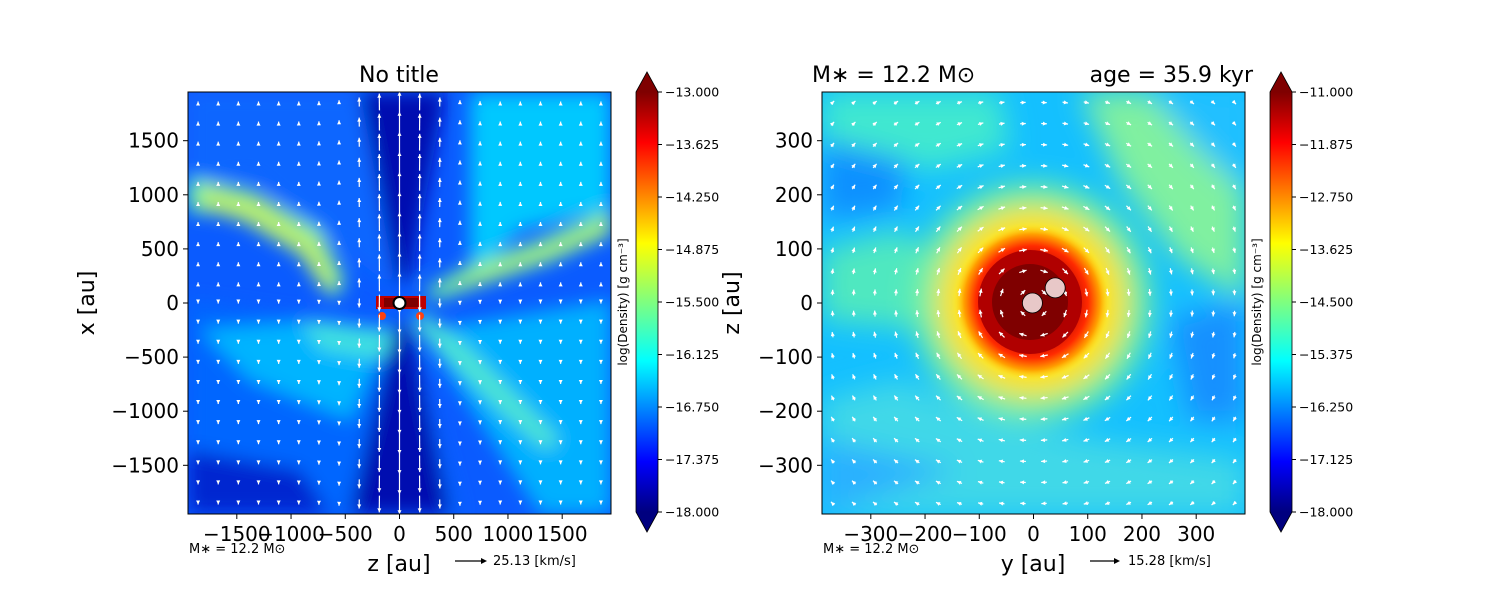 The height and width of the screenshot is (604, 1500). What do you see at coordinates (145, 411) in the screenshot?
I see `y-tick-label: −1000` at bounding box center [145, 411].